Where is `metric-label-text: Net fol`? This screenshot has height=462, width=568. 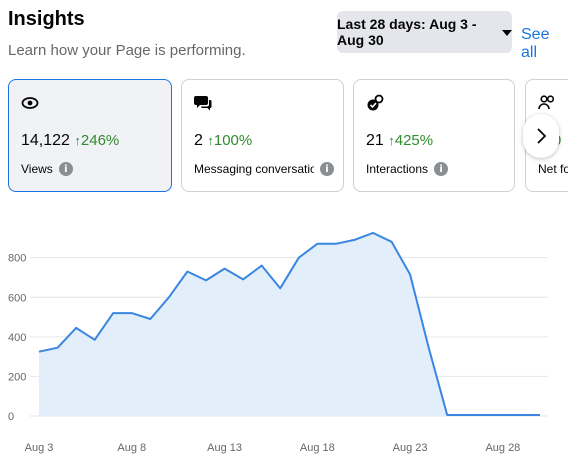
metric-label-text: Net fol is located at coordinates (553, 169).